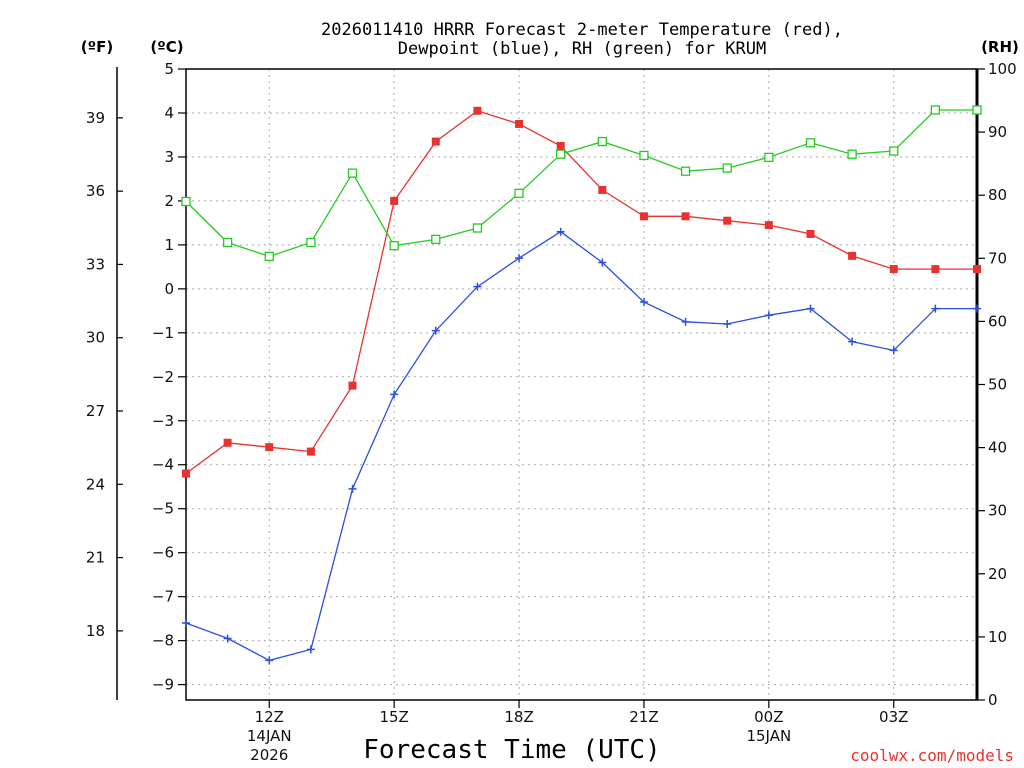 Image resolution: width=1024 pixels, height=768 pixels. What do you see at coordinates (269, 736) in the screenshot?
I see `x-tick-date-label: 14JAN` at bounding box center [269, 736].